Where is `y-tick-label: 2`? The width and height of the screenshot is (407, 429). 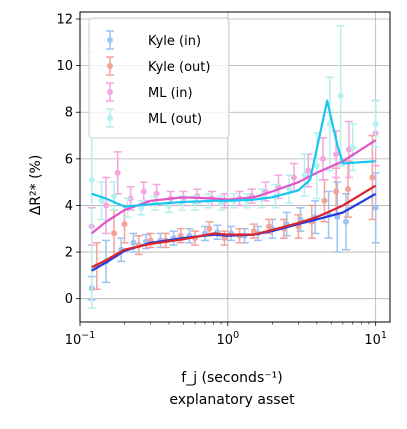 y-tick-label: 2 is located at coordinates (69, 253).